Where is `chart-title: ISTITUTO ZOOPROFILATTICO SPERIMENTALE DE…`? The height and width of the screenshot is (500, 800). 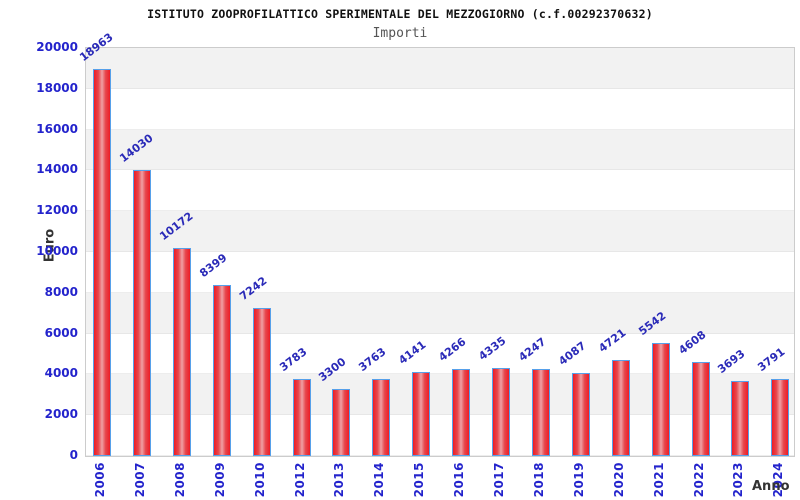
chart-title: ISTITUTO ZOOPROFILATTICO SPERIMENTALE DE… is located at coordinates (400, 14).